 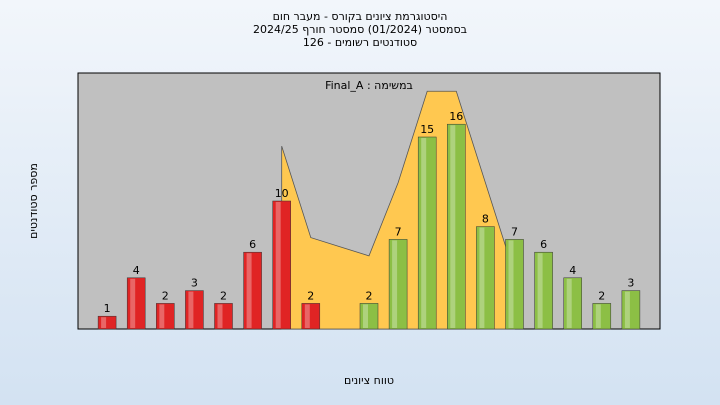 What do you see at coordinates (360, 29) in the screenshot?
I see `chart-subtitle: בסמסטר (01/2024) סמסטר חורף 2024/25` at bounding box center [360, 29].